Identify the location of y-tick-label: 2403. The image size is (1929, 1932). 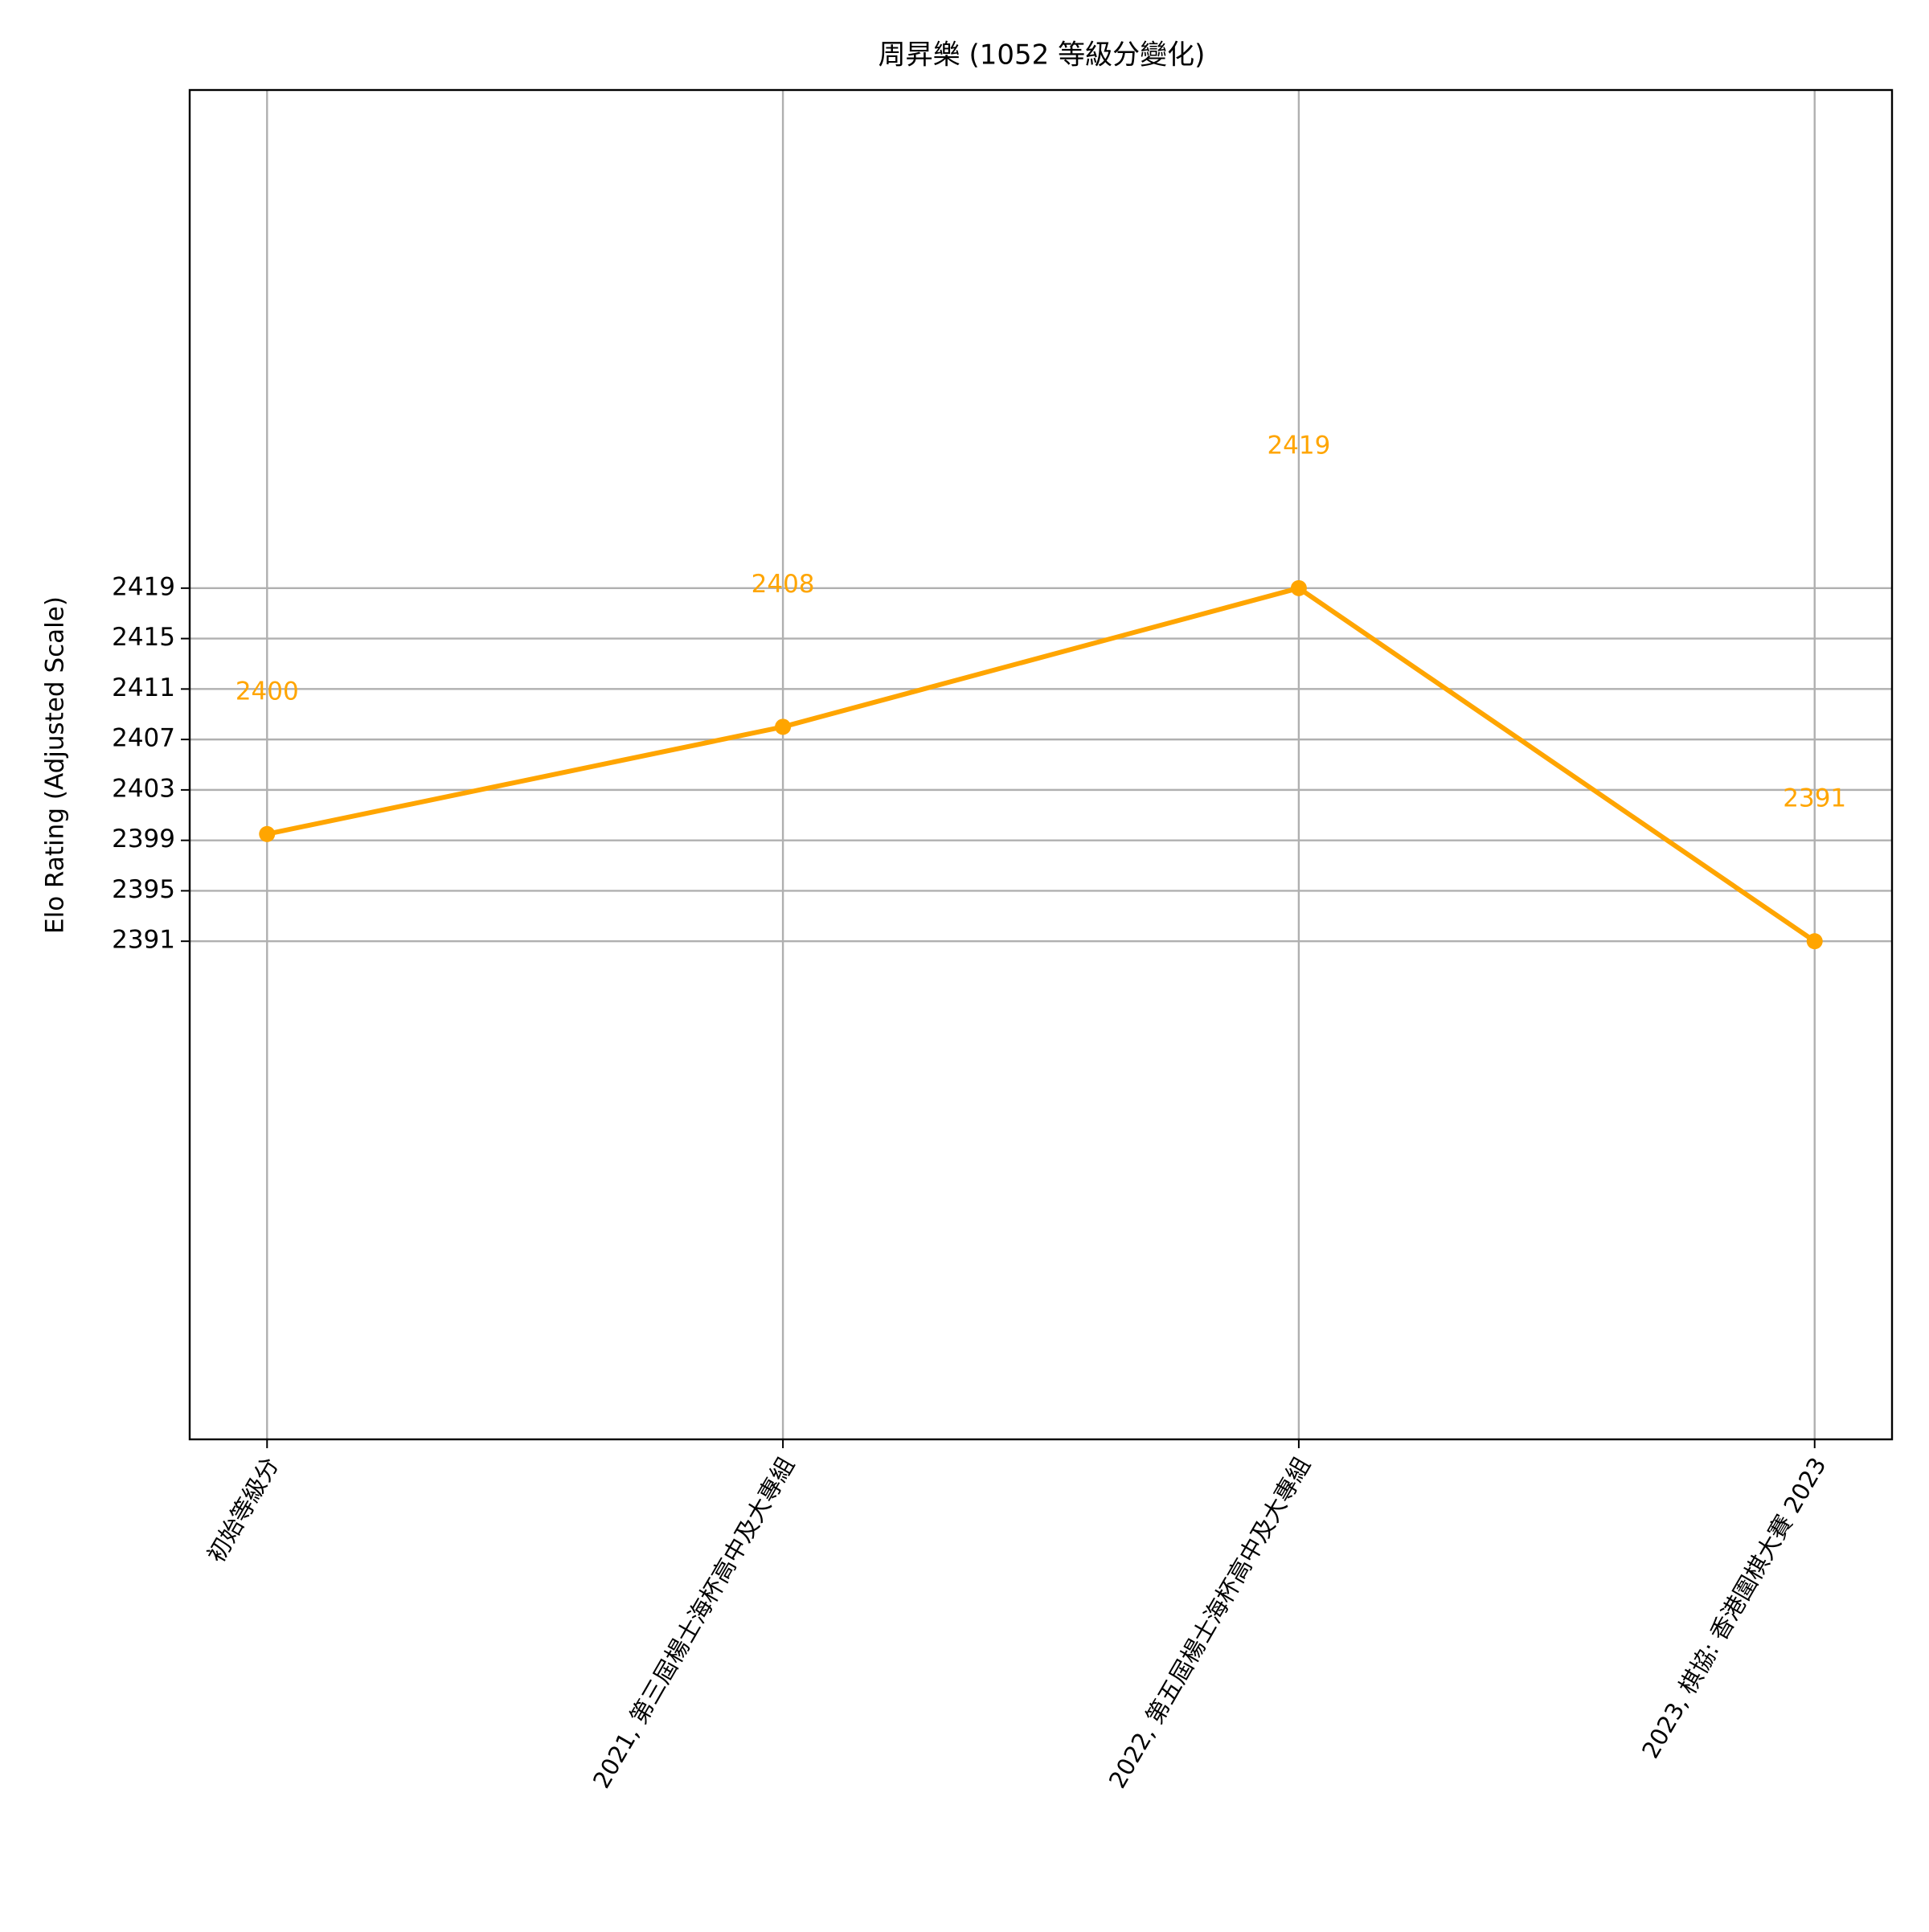
(143, 788).